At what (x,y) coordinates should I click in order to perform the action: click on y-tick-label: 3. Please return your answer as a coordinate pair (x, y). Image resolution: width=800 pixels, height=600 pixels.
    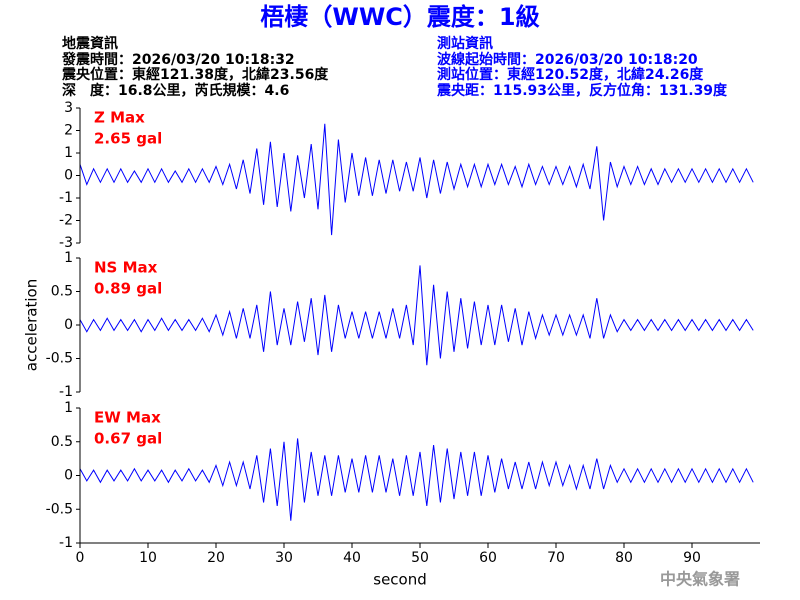
    Looking at the image, I should click on (68, 108).